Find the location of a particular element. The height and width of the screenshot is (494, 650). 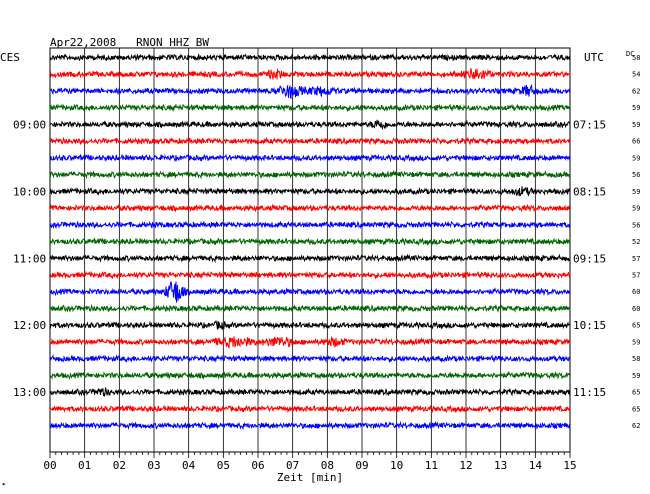

right-hour-label: 11:15 is located at coordinates (589, 392).